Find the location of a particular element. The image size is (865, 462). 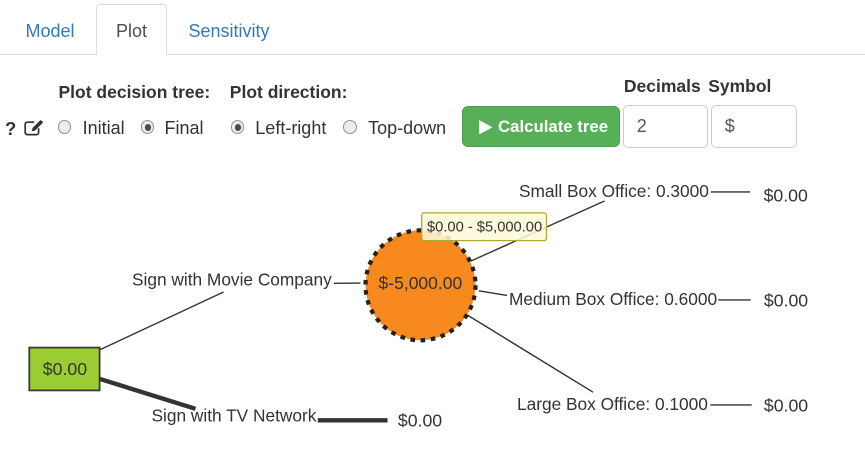

svg-text: Small Box Office: 0.3000 is located at coordinates (614, 191).